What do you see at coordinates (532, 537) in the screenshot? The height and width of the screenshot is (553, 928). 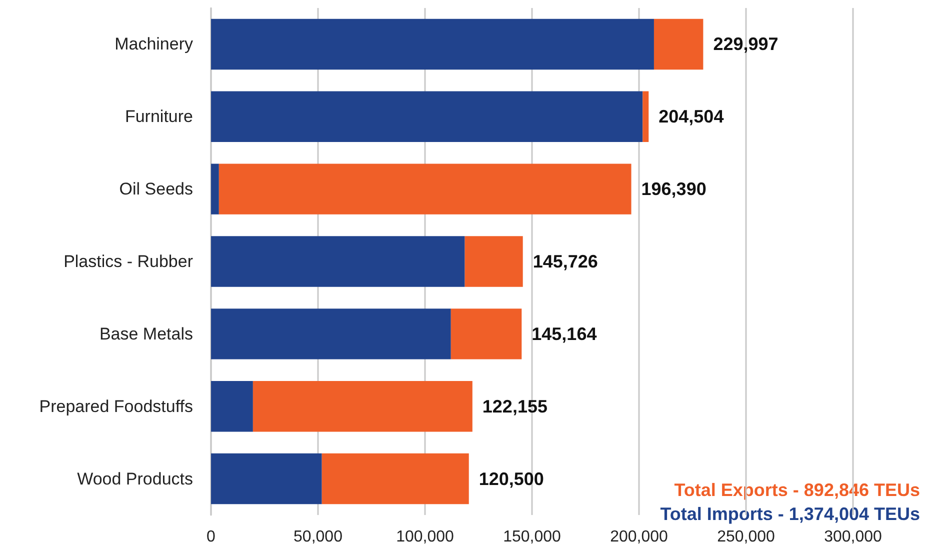 I see `x-tick-label: 150,000` at bounding box center [532, 537].